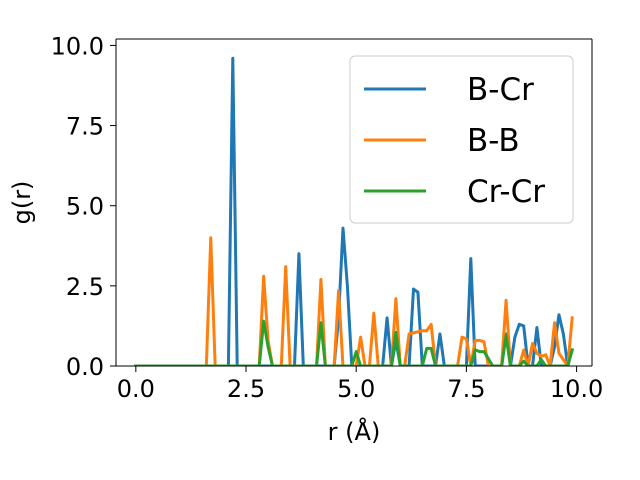  I want to click on x-axis-title: r (Å), so click(354, 431).